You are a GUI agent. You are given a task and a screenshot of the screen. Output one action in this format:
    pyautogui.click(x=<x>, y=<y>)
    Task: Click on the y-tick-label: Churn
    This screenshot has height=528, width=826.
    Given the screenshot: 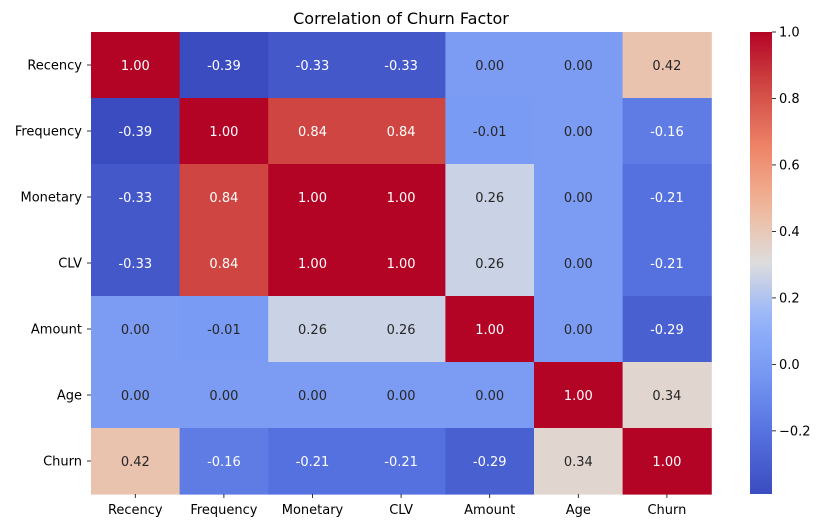 What is the action you would take?
    pyautogui.click(x=62, y=462)
    